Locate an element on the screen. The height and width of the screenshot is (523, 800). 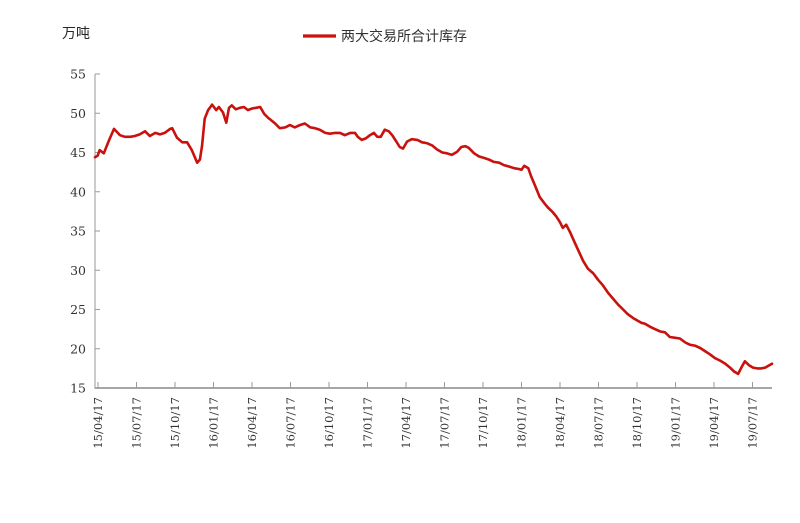
y-tick-label: 20 is located at coordinates (78, 348).